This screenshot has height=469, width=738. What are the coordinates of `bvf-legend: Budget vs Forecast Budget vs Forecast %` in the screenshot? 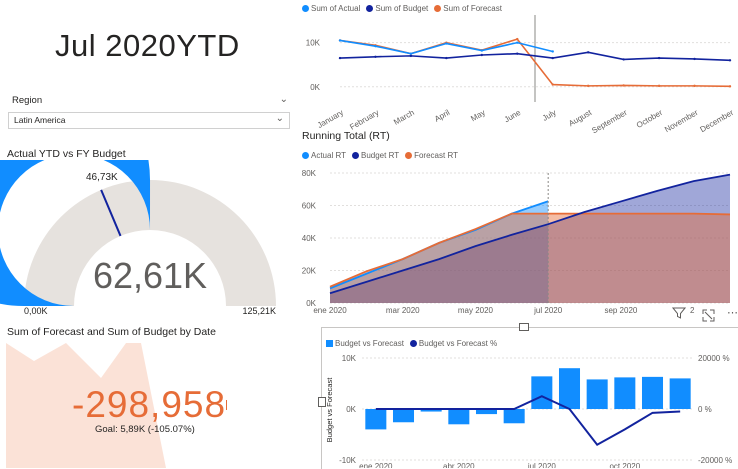 It's located at (411, 343).